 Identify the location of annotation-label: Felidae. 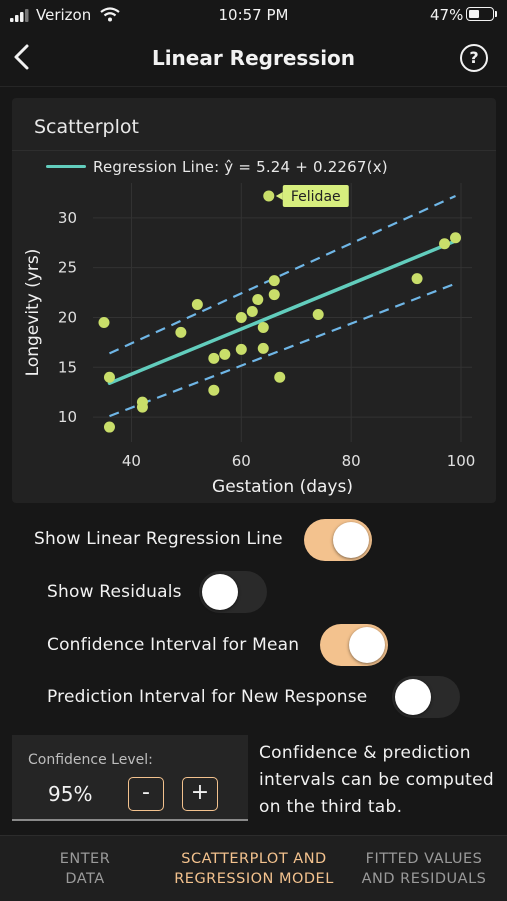
(316, 197).